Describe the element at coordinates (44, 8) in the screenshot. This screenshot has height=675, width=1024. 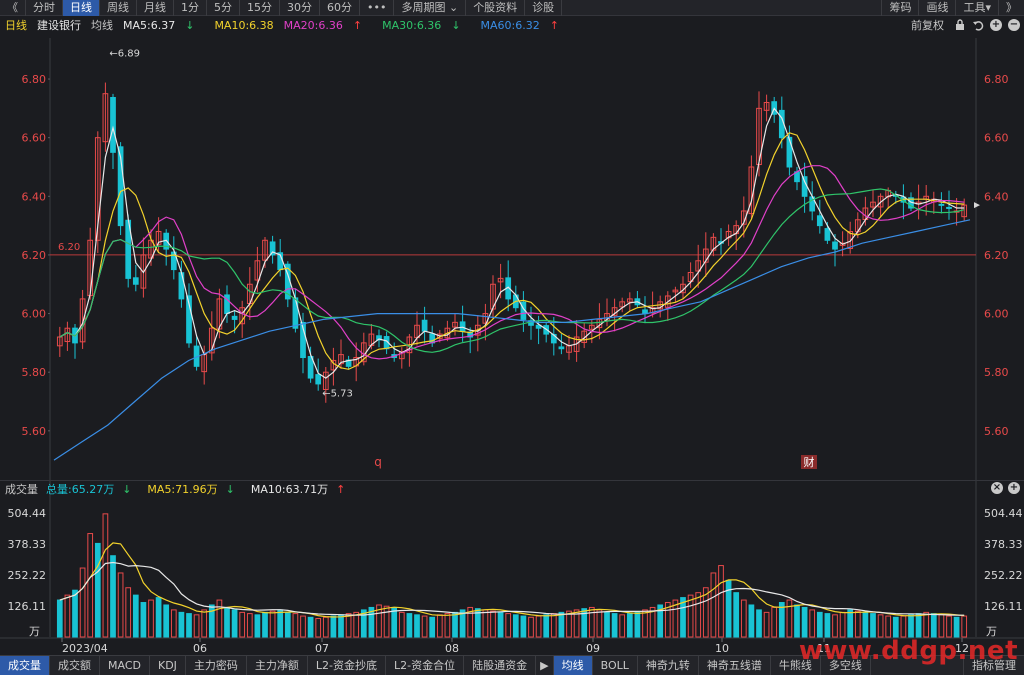
I see `period-tab-intraday: 分时` at that location.